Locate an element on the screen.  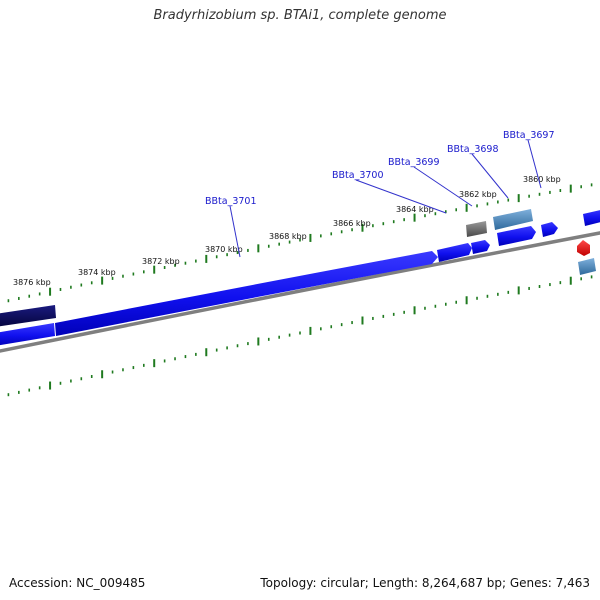
scale-label: 3866 kbp is located at coordinates (352, 223).